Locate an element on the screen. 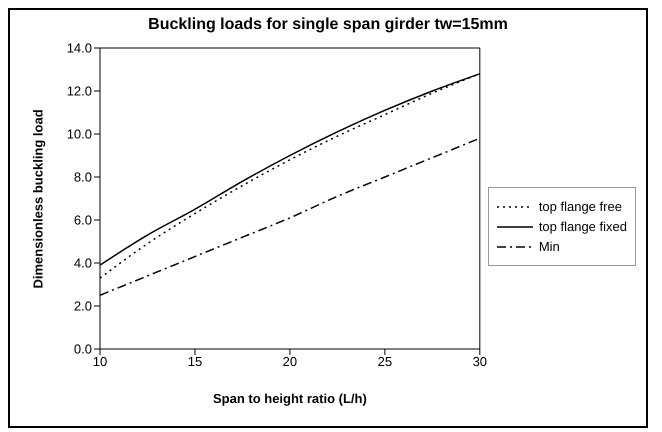 This screenshot has width=662, height=432. x-tick-label: 30 is located at coordinates (480, 362).